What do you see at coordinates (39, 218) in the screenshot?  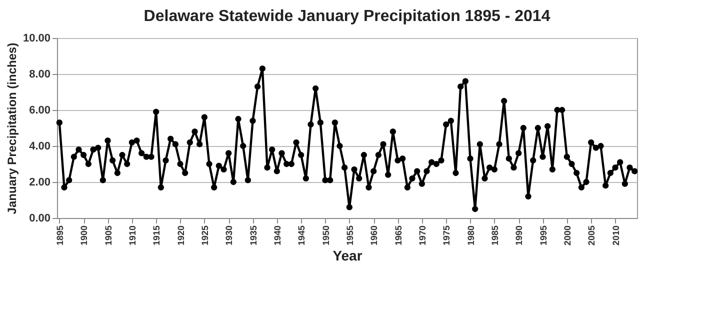 I see `y-tick-label: 0.00` at bounding box center [39, 218].